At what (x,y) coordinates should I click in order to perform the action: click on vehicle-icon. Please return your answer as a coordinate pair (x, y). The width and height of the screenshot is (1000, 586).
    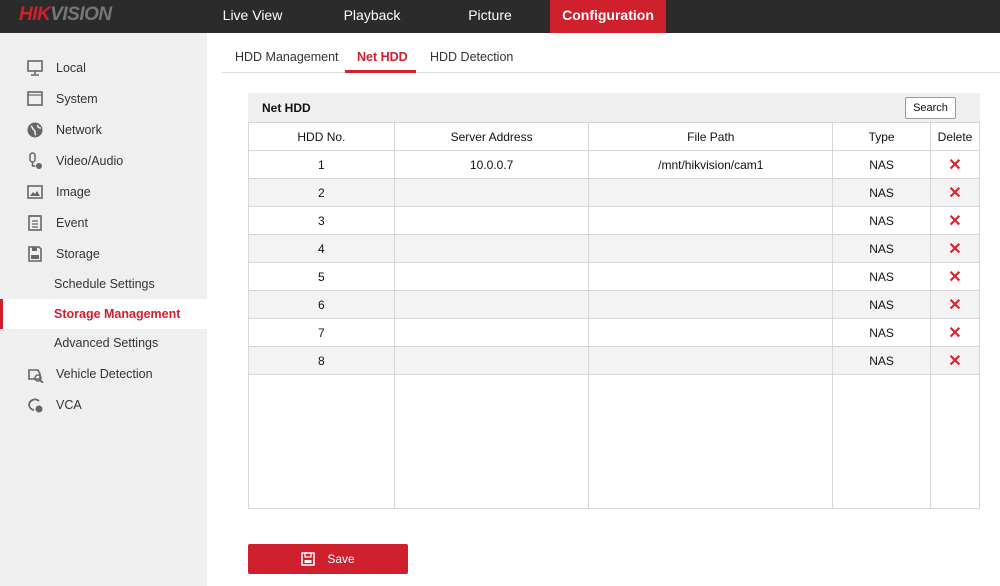
    Looking at the image, I should click on (35, 374).